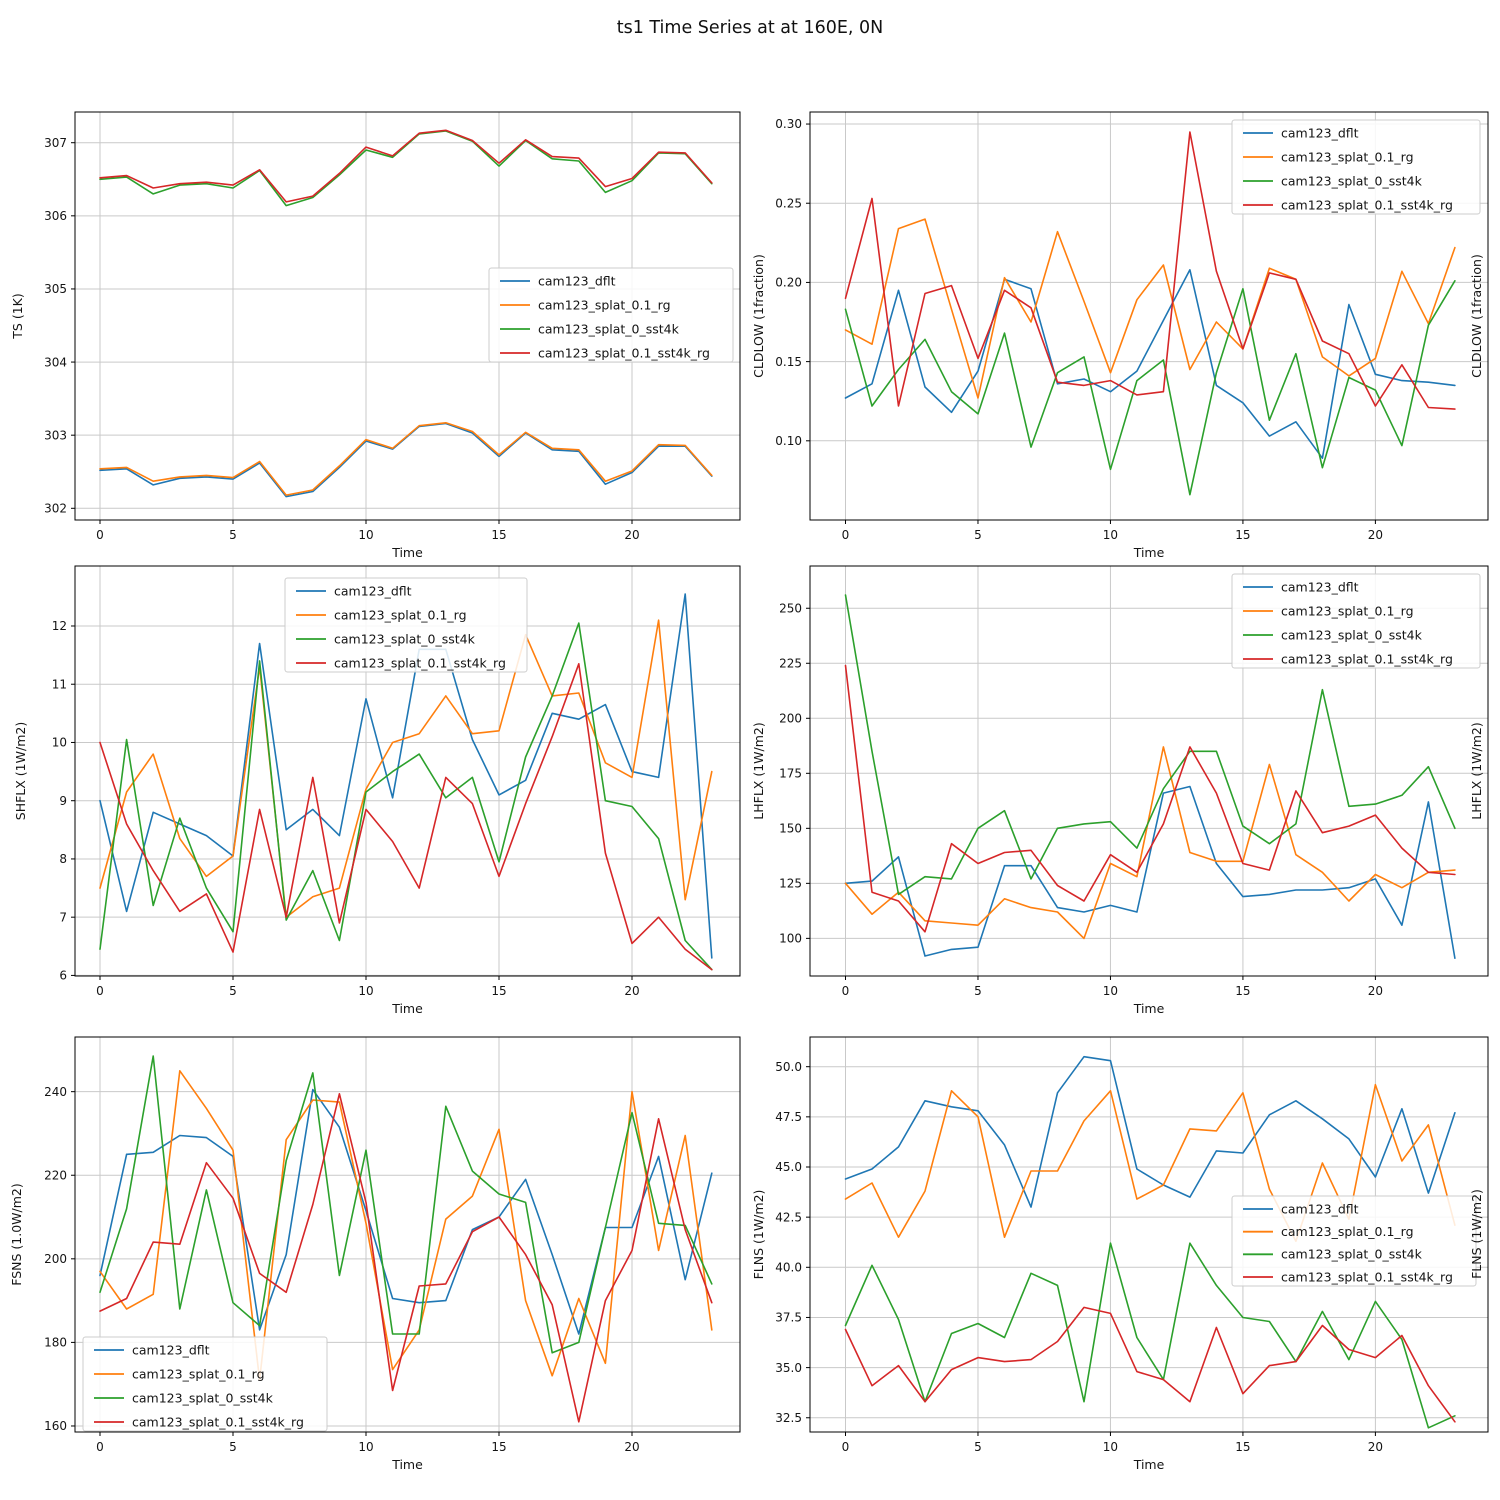 The height and width of the screenshot is (1500, 1500). I want to click on shflx-legend-box, so click(406, 625).